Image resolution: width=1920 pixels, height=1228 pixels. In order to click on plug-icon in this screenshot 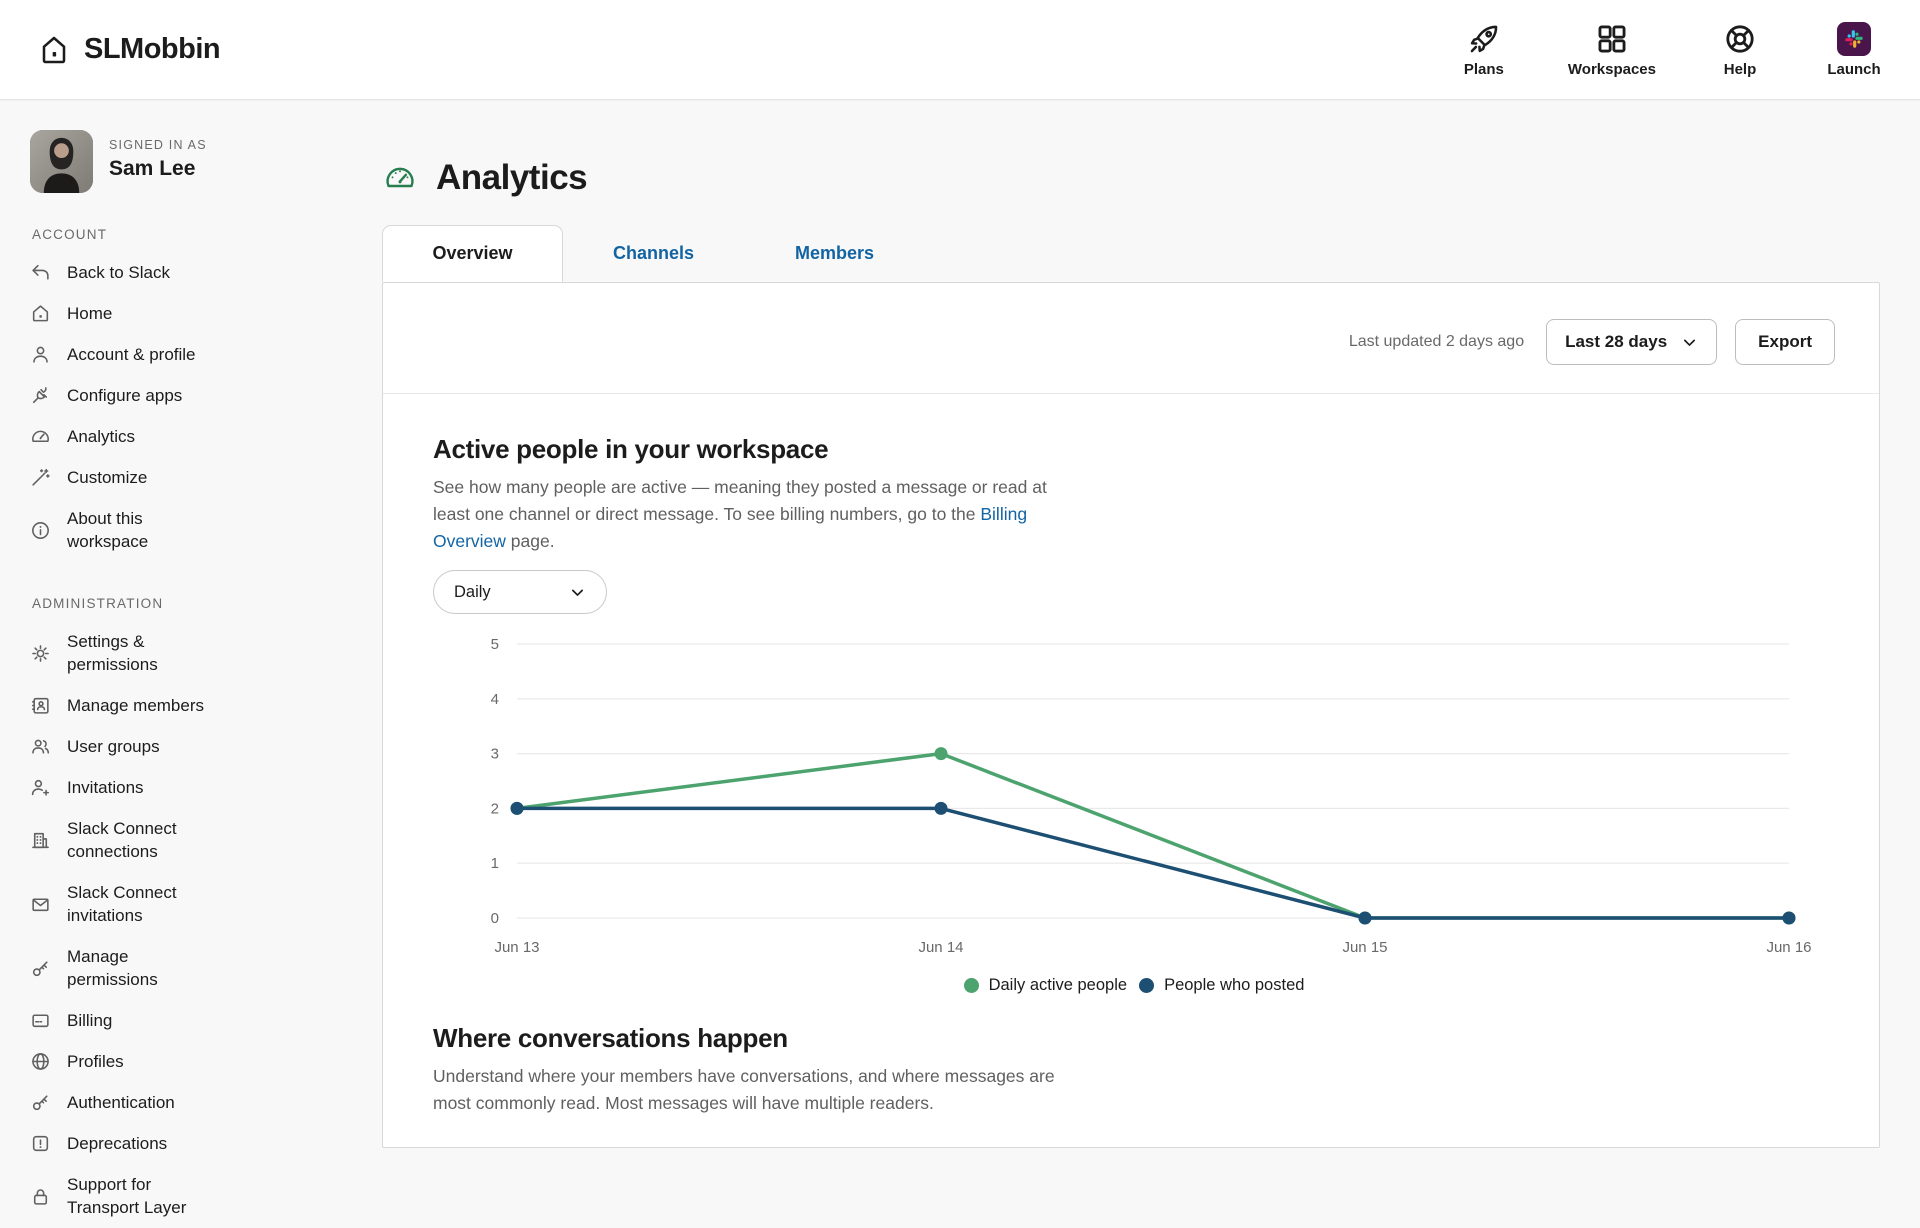, I will do `click(40, 395)`.